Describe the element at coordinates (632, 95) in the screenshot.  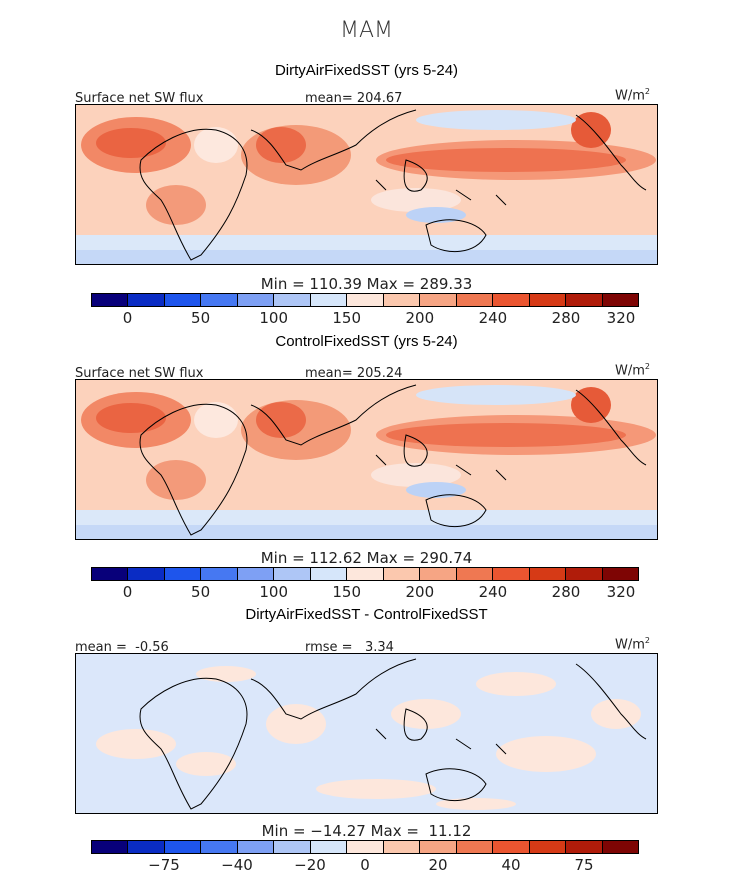
I see `panel-1-units: W/m2` at that location.